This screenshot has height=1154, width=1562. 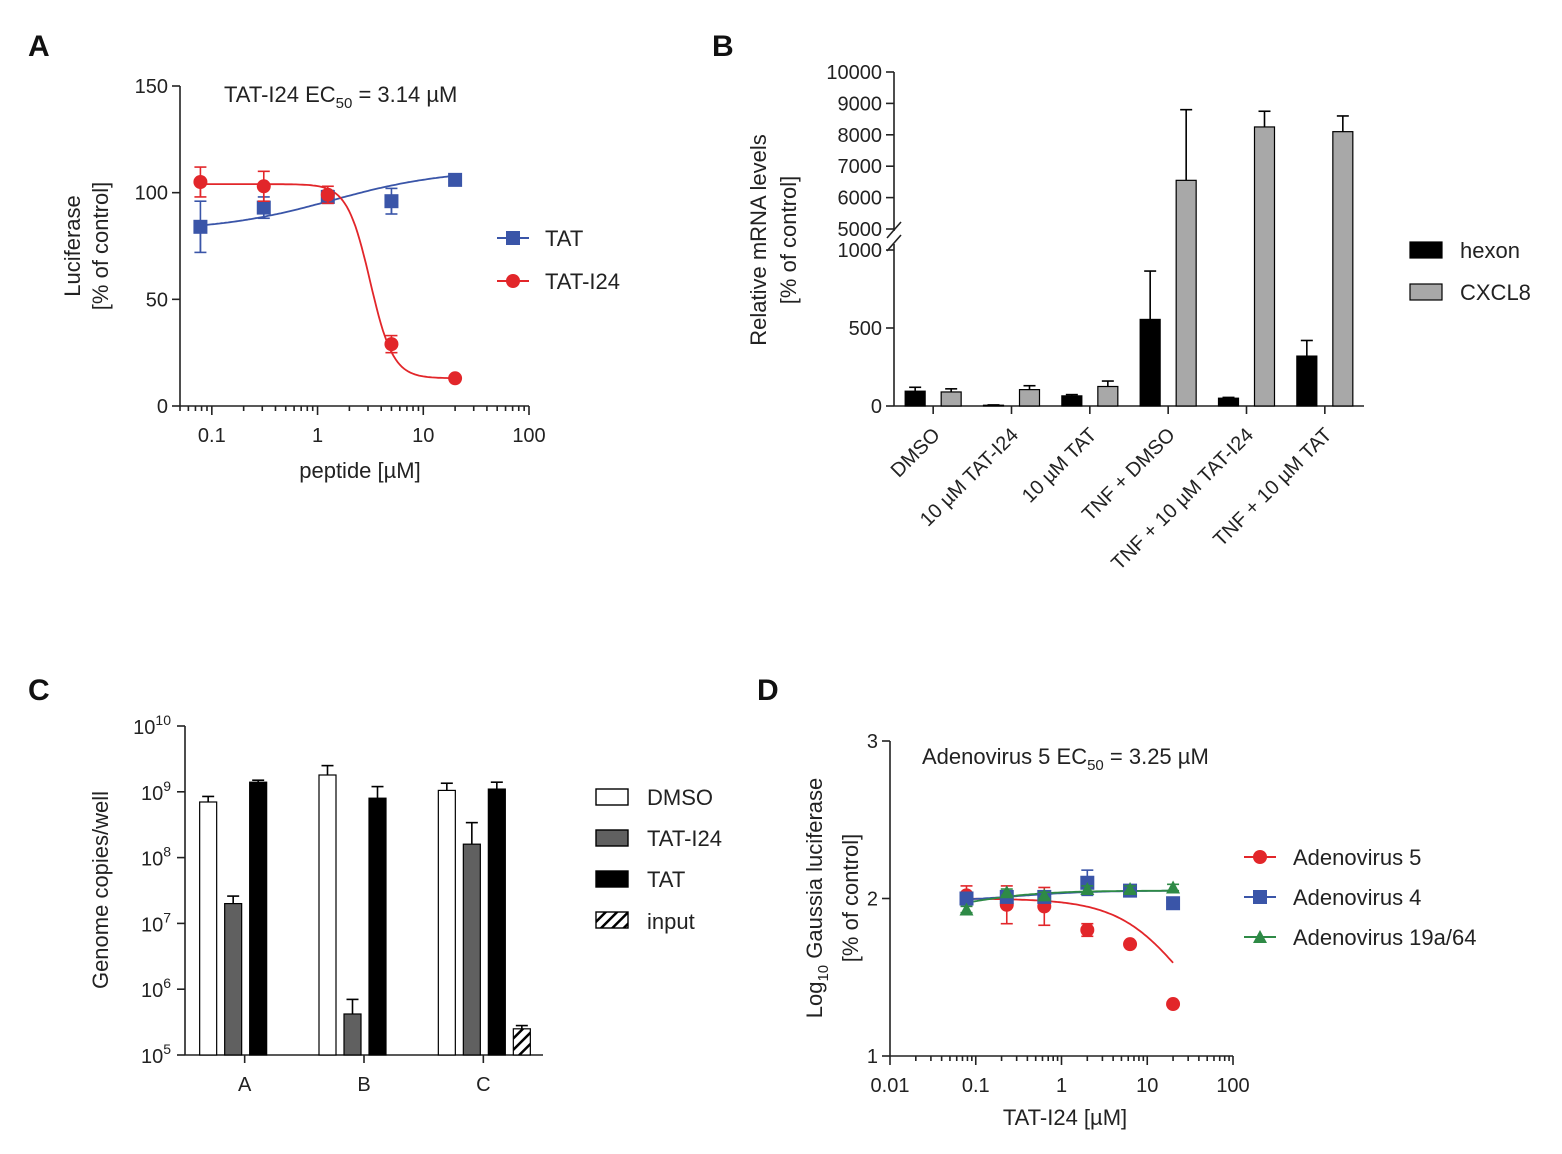 What do you see at coordinates (916, 453) in the screenshot?
I see `x-tick-label: DMSO` at bounding box center [916, 453].